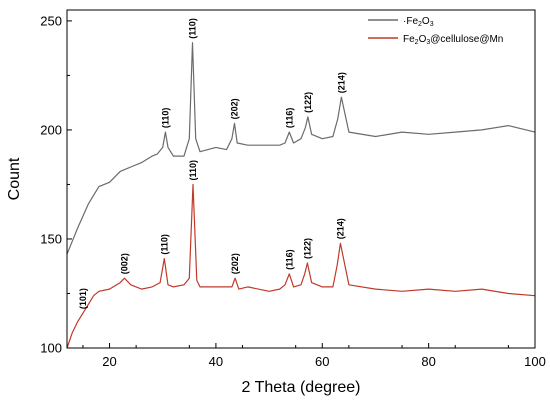 Image resolution: width=550 pixels, height=401 pixels. Describe the element at coordinates (83, 298) in the screenshot. I see `peak-label: (101)` at that location.